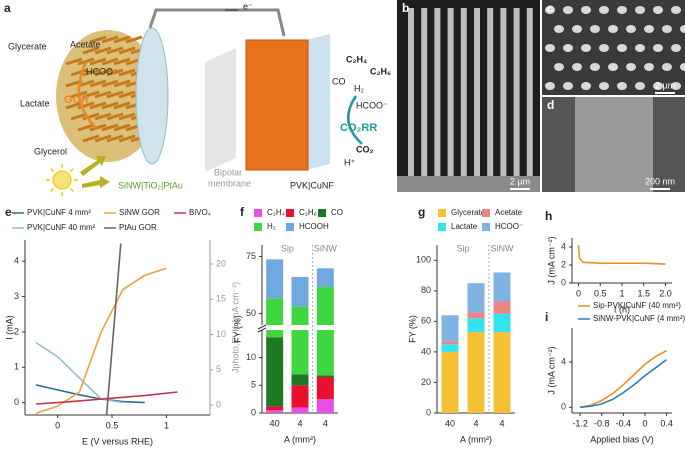 Image resolution: width=685 pixels, height=454 pixels. I want to click on y-axis-label: FY (%), so click(237, 329).